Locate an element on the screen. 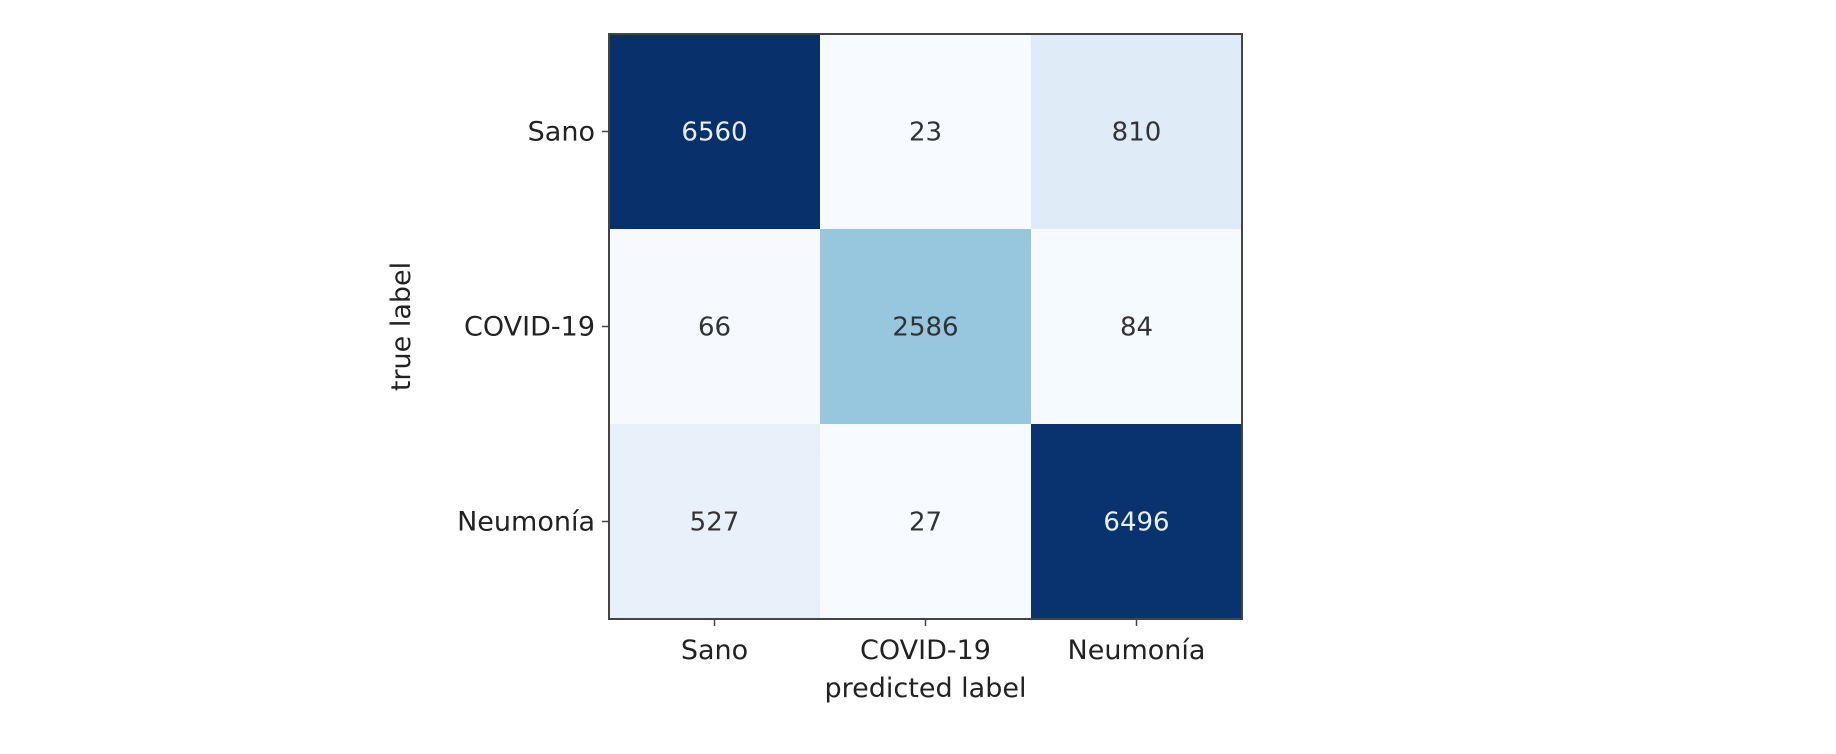 The image size is (1836, 754). cell-covid-19-sano is located at coordinates (714, 326).